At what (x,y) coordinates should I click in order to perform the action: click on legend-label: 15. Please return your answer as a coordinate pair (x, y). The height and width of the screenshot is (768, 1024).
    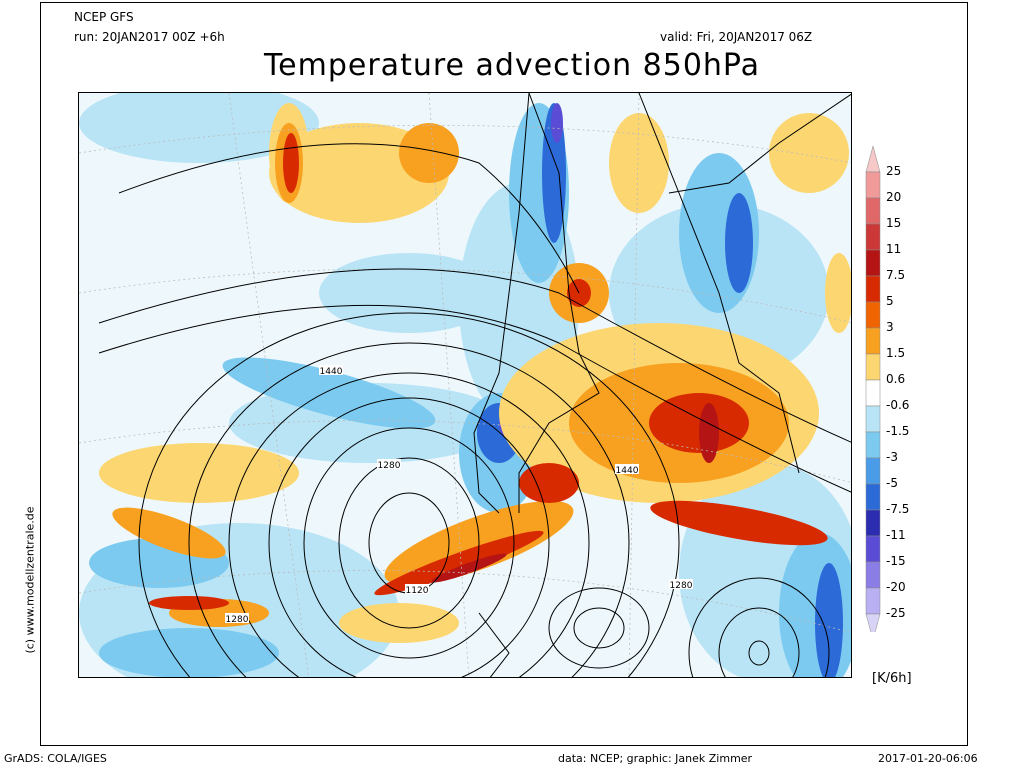
    Looking at the image, I should click on (894, 223).